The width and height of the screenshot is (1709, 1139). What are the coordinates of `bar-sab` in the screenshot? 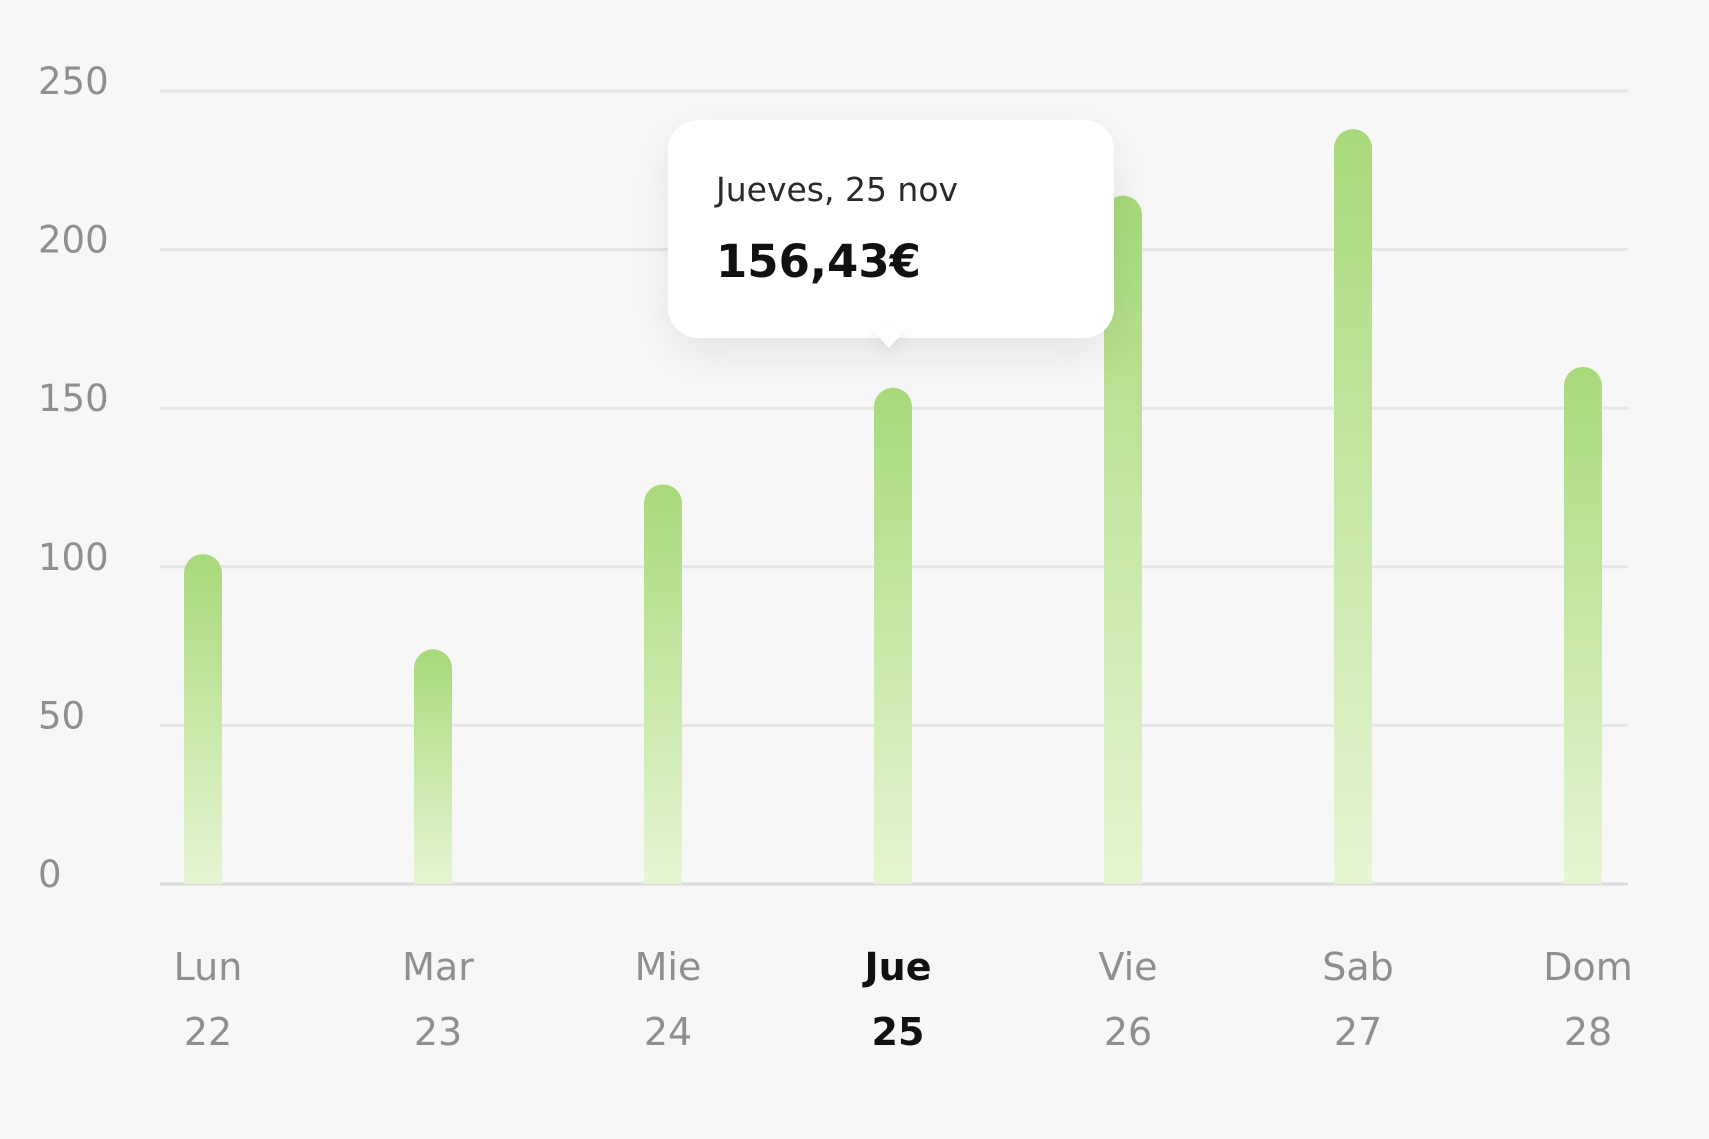 It's located at (1353, 507).